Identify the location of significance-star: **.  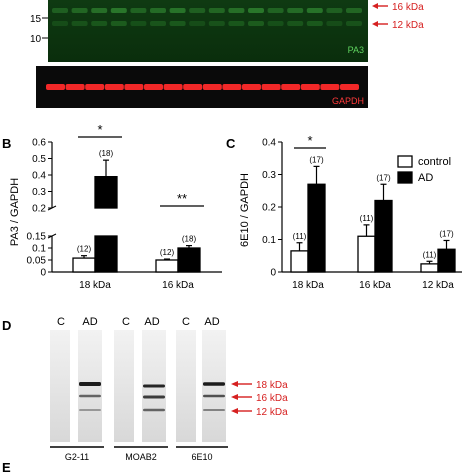
(182, 198).